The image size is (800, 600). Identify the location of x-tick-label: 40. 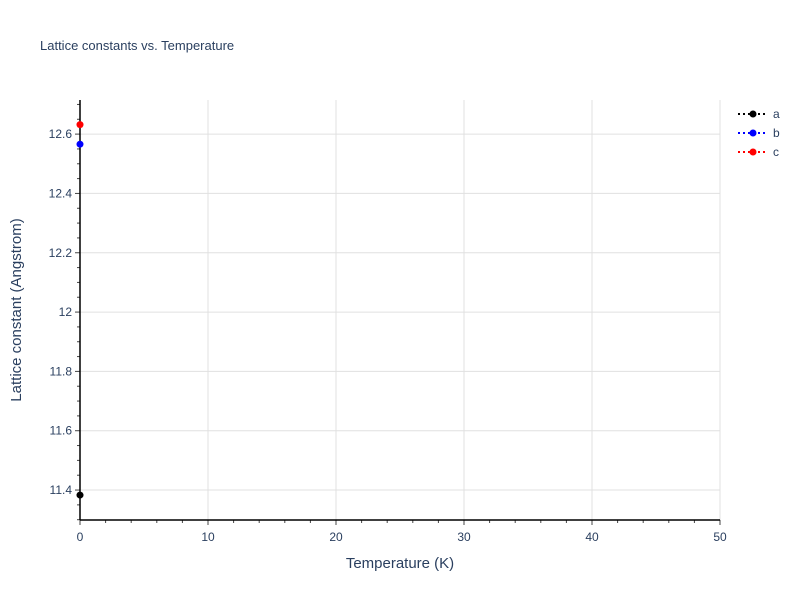
(592, 537).